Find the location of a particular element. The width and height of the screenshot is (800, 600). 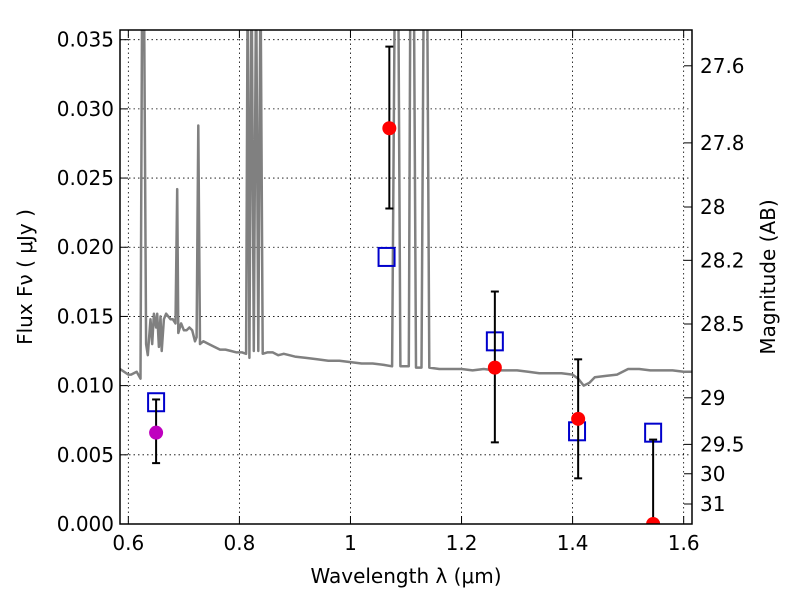

mag-tick-label: 28 is located at coordinates (712, 207).